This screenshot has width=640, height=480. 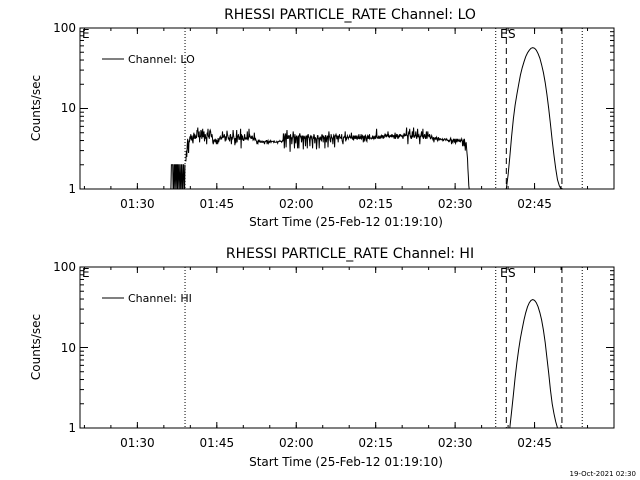 I want to click on chart-title: RHESSI PARTICLE_RATE Channel: LO, so click(x=350, y=15).